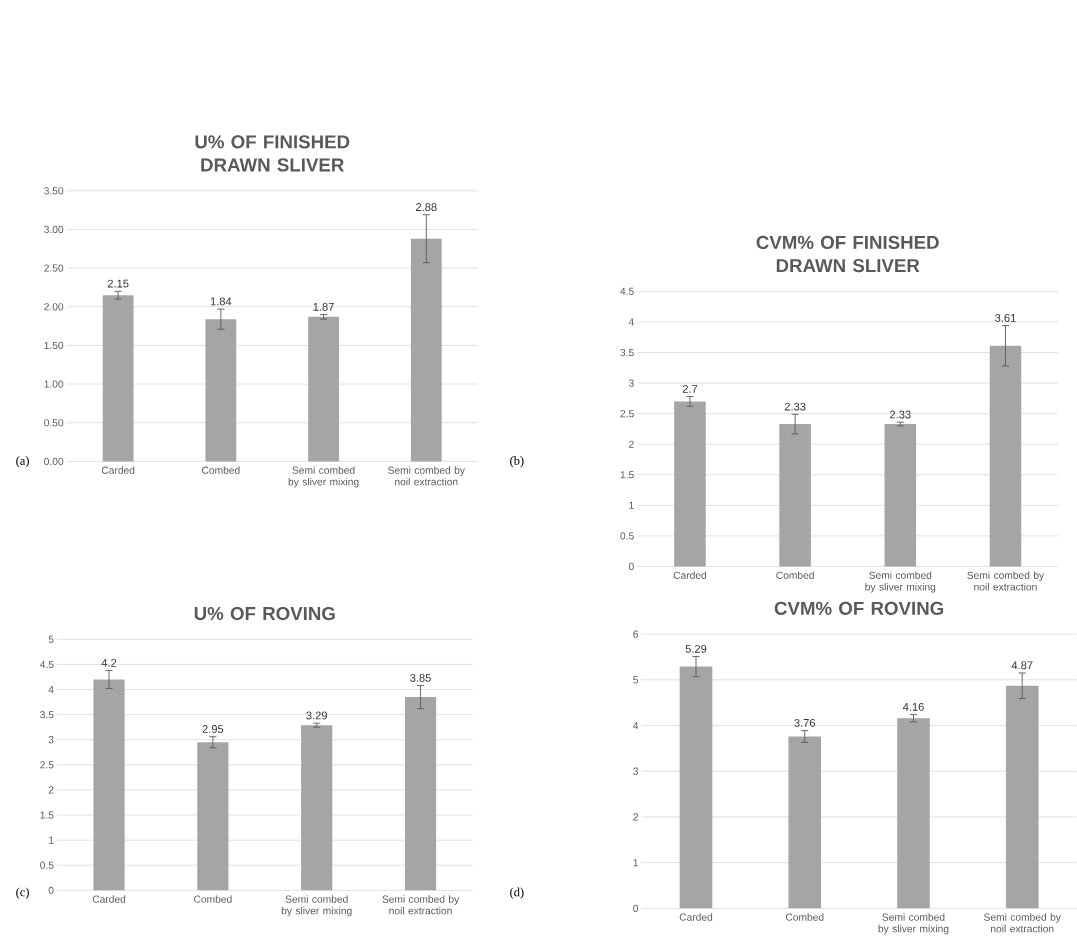  Describe the element at coordinates (1022, 665) in the screenshot. I see `data-label: 4.87` at that location.